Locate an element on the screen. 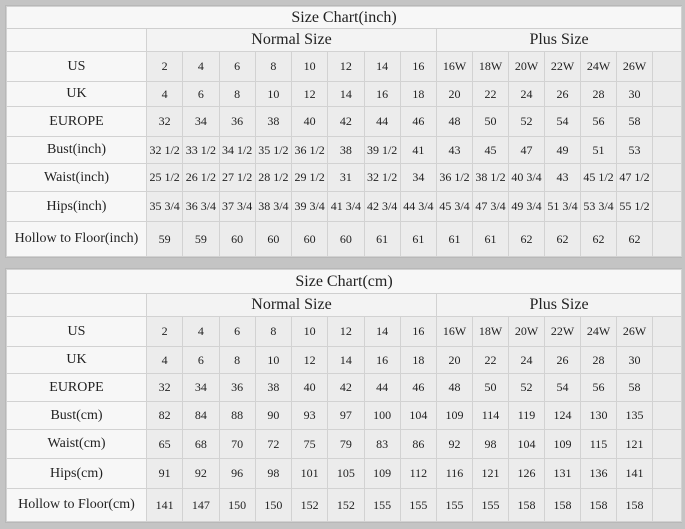  row-label: EUROPE is located at coordinates (76, 121).